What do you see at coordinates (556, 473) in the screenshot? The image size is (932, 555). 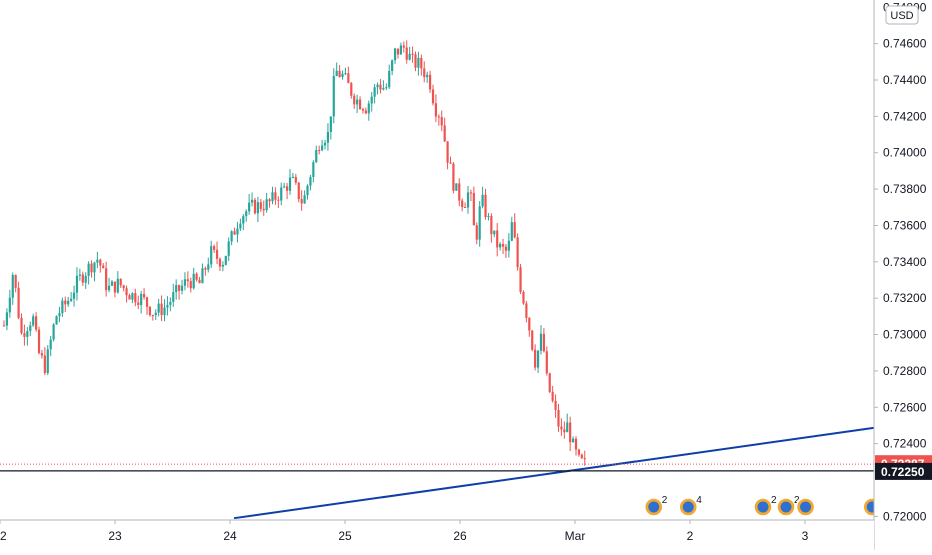 I see `trendline` at bounding box center [556, 473].